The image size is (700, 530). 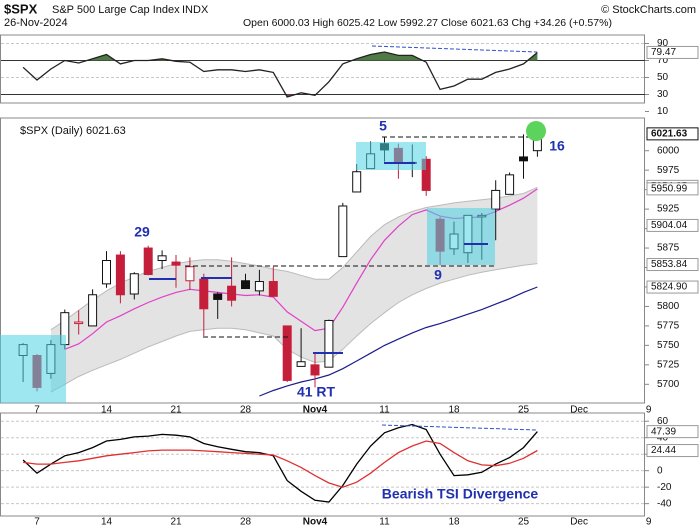 What do you see at coordinates (195, 10) in the screenshot?
I see `exchange: INDX` at bounding box center [195, 10].